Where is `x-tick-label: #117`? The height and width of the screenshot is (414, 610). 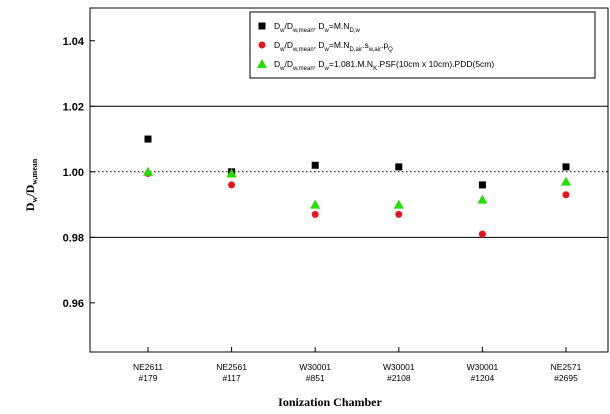 x-tick-label: #117 is located at coordinates (231, 378).